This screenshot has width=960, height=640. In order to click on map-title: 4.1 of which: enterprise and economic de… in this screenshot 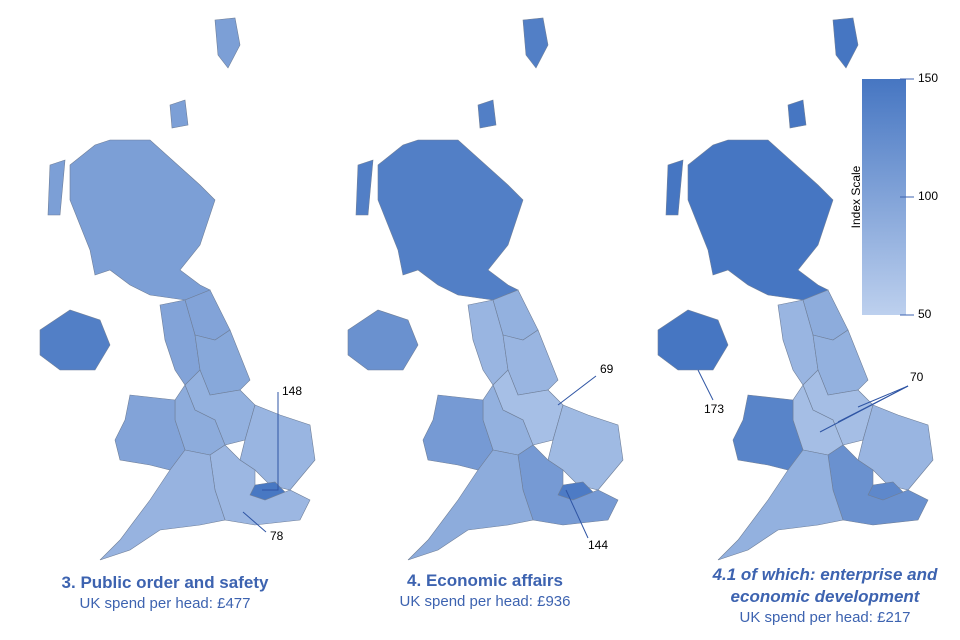, I will do `click(825, 585)`.